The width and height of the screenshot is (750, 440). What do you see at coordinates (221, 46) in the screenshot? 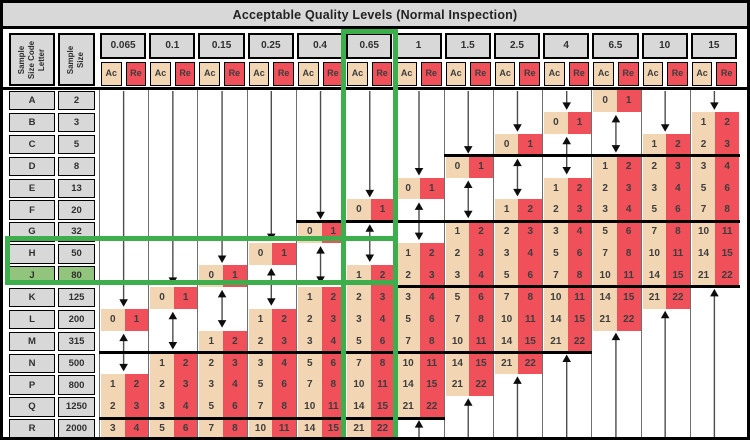
I see `aql-level-header: 0.15` at bounding box center [221, 46].